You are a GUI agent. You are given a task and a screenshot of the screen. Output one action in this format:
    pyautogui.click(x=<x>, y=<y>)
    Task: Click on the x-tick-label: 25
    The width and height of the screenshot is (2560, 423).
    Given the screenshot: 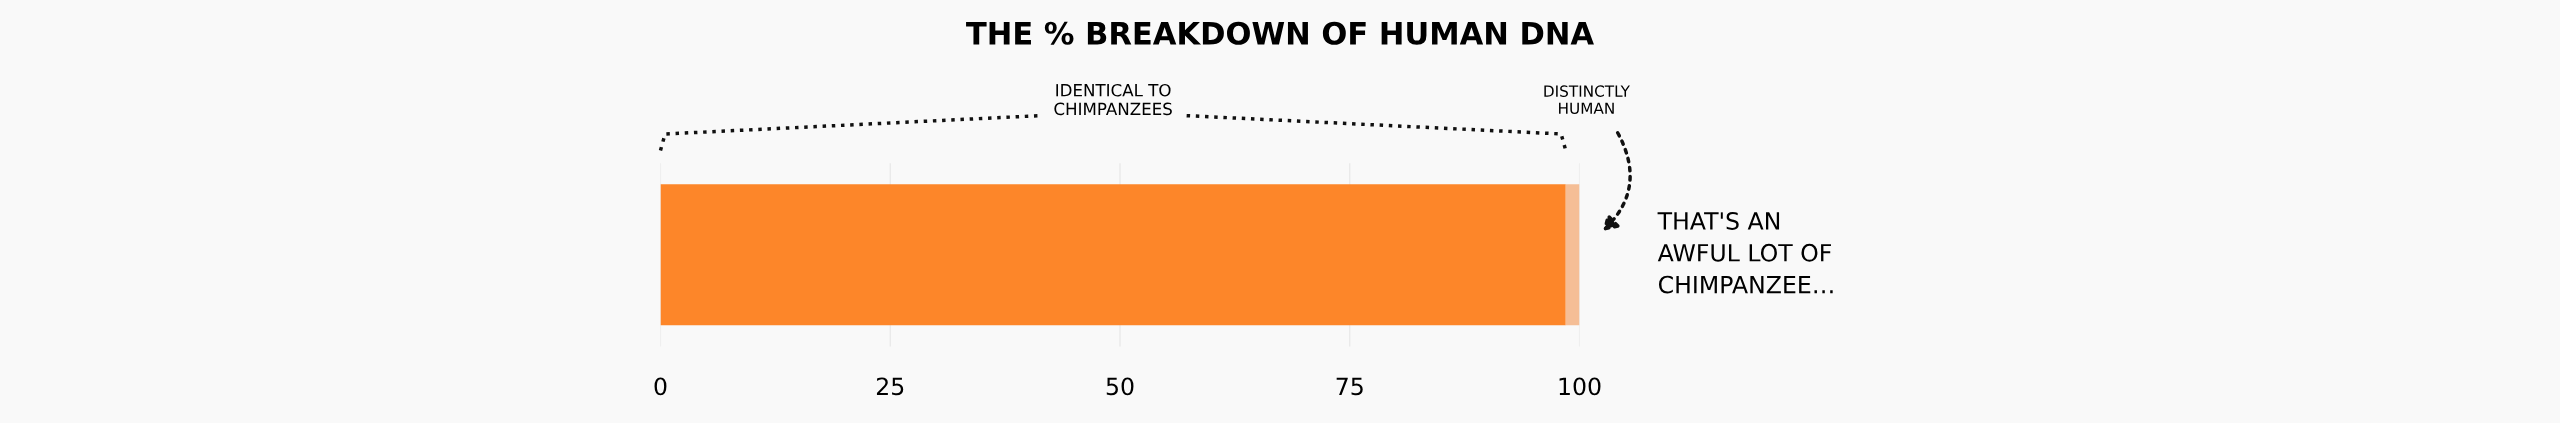 What is the action you would take?
    pyautogui.click(x=890, y=386)
    